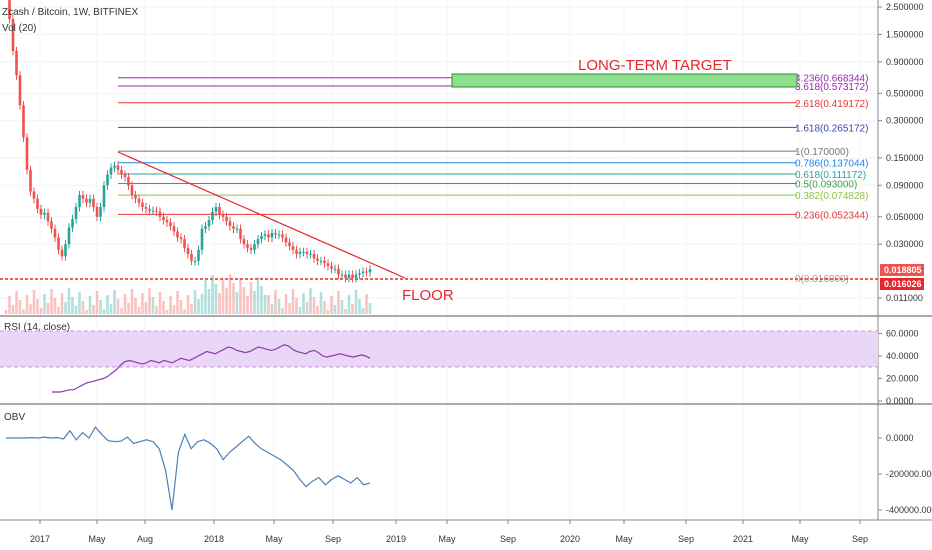 The width and height of the screenshot is (932, 550). I want to click on volume-indicator-label: Vol (20), so click(19, 28).